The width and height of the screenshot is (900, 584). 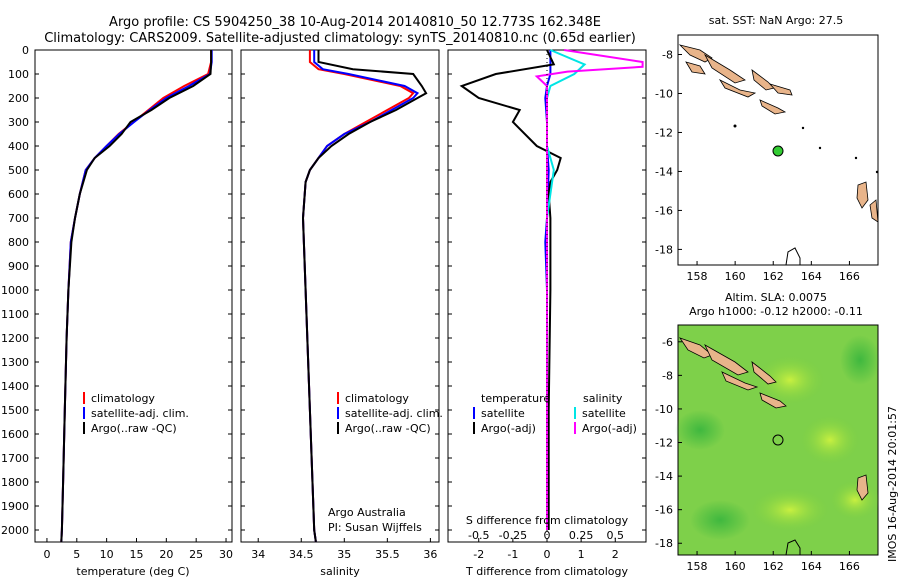 I want to click on salinity-xlabel: salinity, so click(x=340, y=571).